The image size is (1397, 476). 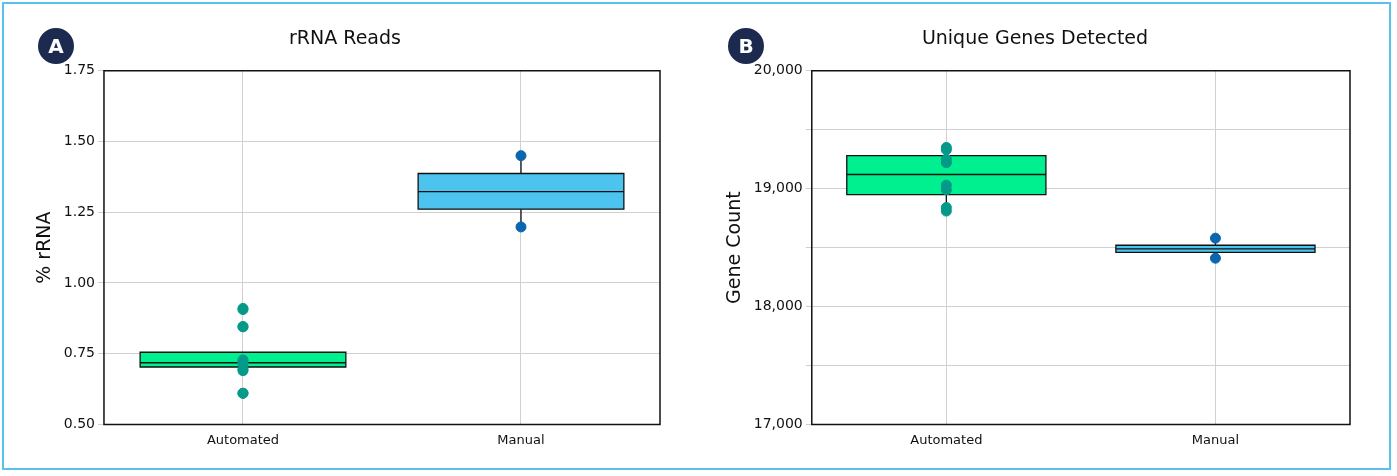 What do you see at coordinates (79, 69) in the screenshot?
I see `y-tick-label: 1.75` at bounding box center [79, 69].